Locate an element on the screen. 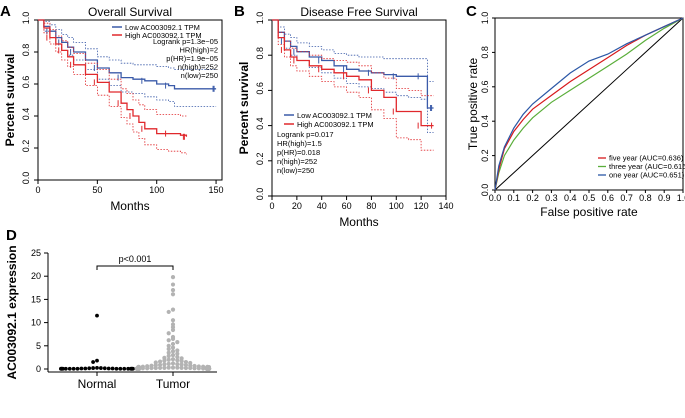 The width and height of the screenshot is (685, 418). y-tick-label: 5 is located at coordinates (38, 346).